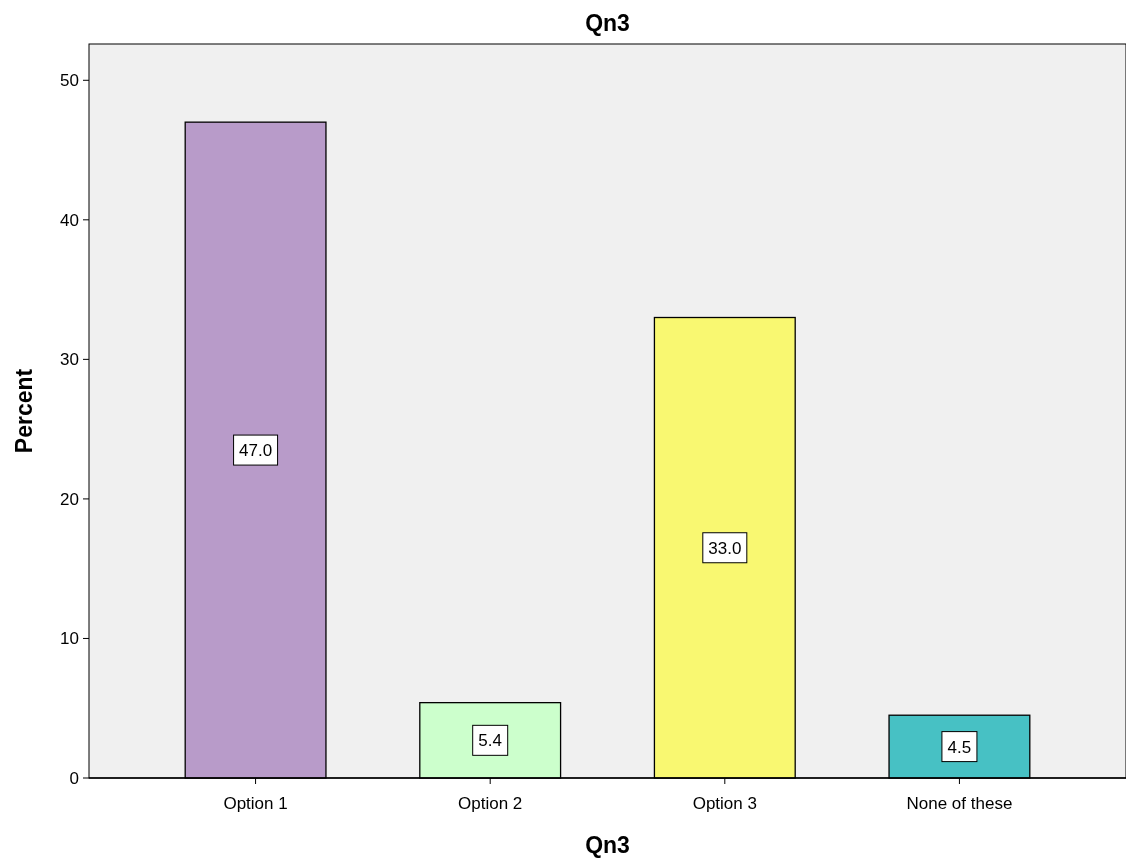 This screenshot has width=1126, height=862. What do you see at coordinates (69, 499) in the screenshot?
I see `y-tick-label: 20` at bounding box center [69, 499].